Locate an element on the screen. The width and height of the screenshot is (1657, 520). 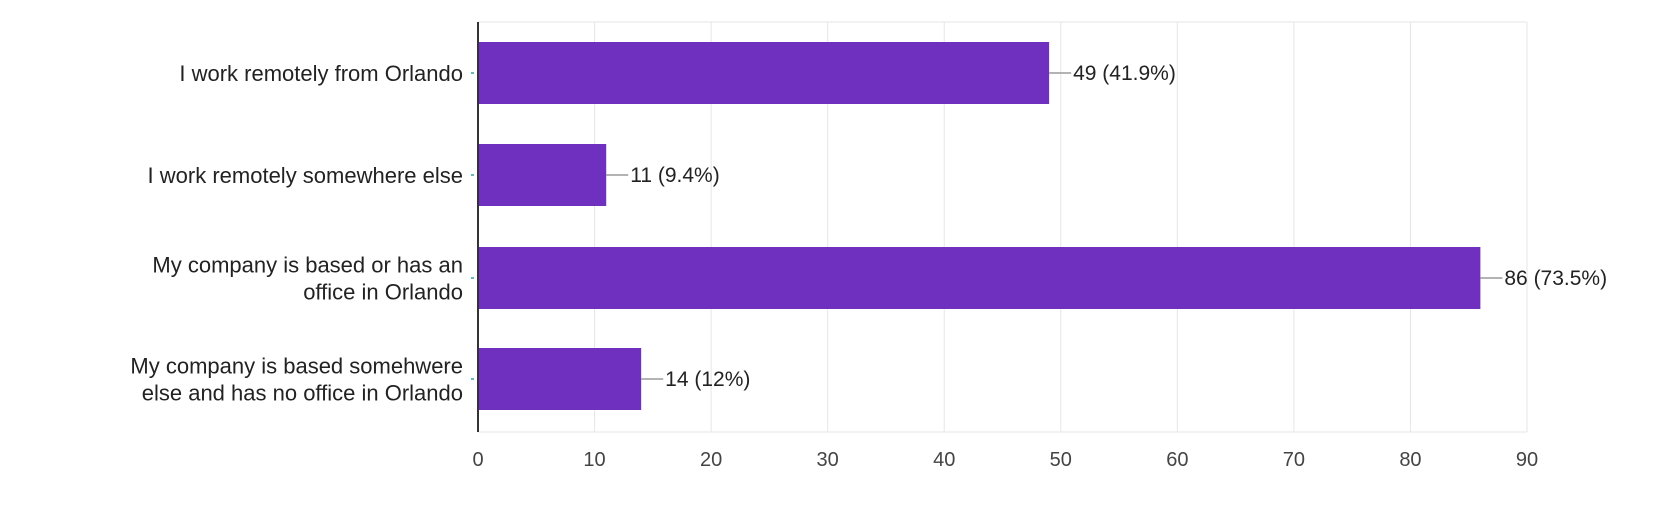
x-tick-label-90: 90 is located at coordinates (1527, 460).